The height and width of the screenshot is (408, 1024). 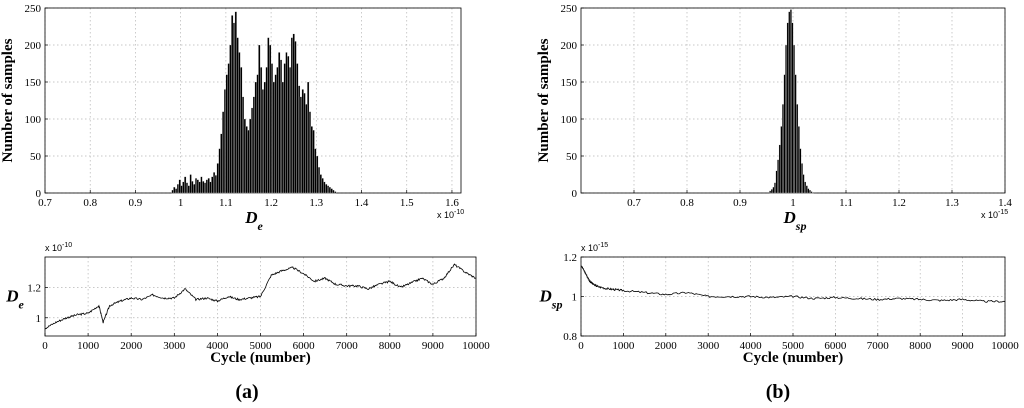 I want to click on x-tick-label: 7000, so click(x=347, y=346).